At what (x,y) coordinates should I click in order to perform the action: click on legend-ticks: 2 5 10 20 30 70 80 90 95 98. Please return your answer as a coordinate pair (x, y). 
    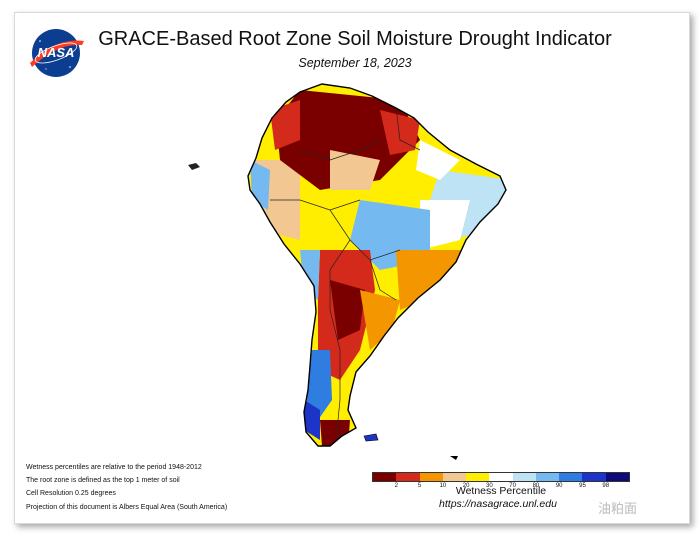
    Looking at the image, I should click on (501, 486).